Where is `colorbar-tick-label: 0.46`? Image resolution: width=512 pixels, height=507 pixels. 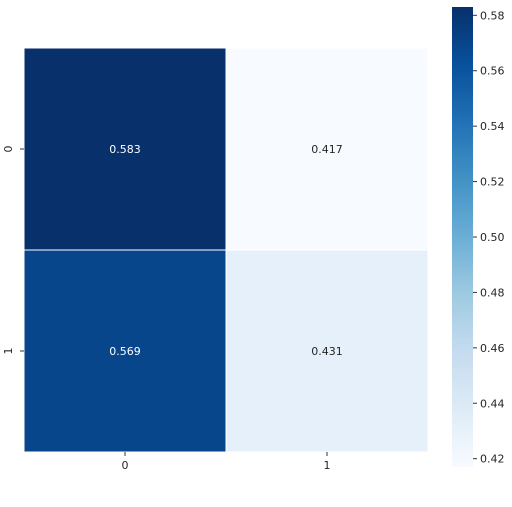 colorbar-tick-label: 0.46 is located at coordinates (492, 348).